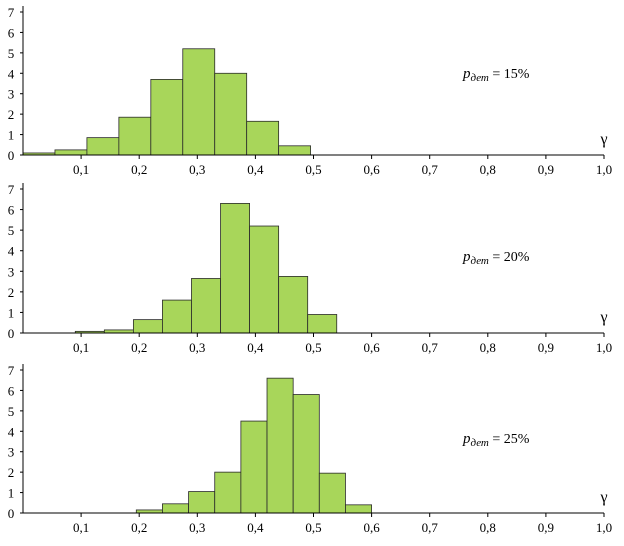  Describe the element at coordinates (496, 258) in the screenshot. I see `annotation-label: pдет = 20%` at that location.